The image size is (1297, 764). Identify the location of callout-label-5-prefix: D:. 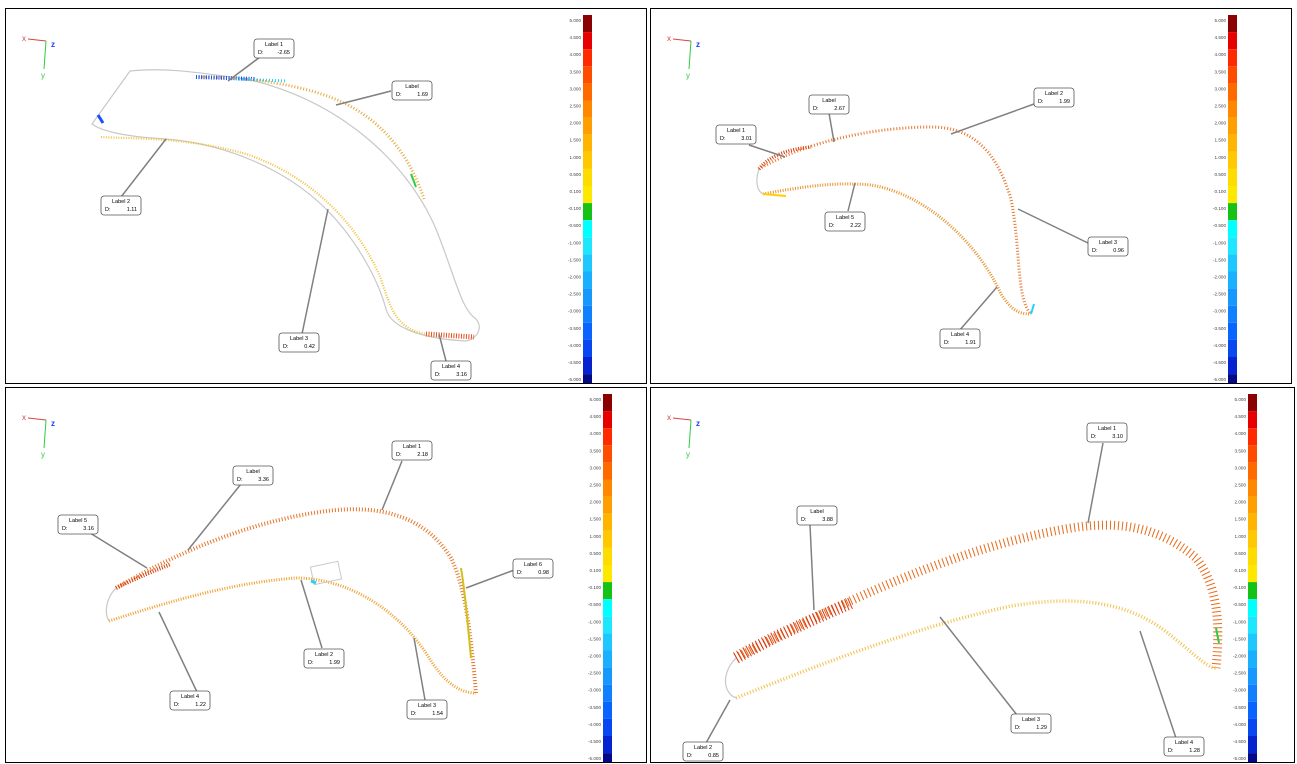
(65, 529).